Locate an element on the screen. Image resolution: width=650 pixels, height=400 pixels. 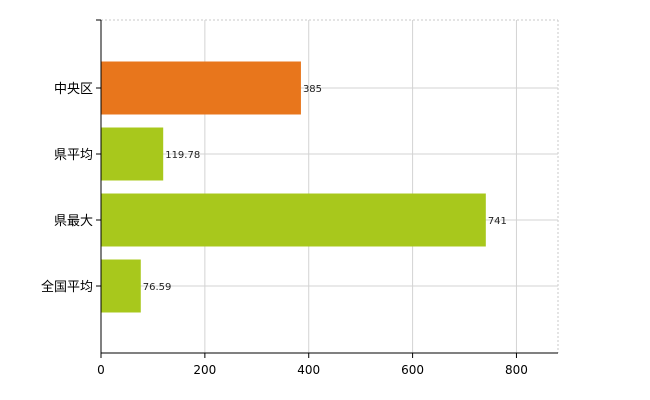
x-tick-label-0: 0 is located at coordinates (101, 370).